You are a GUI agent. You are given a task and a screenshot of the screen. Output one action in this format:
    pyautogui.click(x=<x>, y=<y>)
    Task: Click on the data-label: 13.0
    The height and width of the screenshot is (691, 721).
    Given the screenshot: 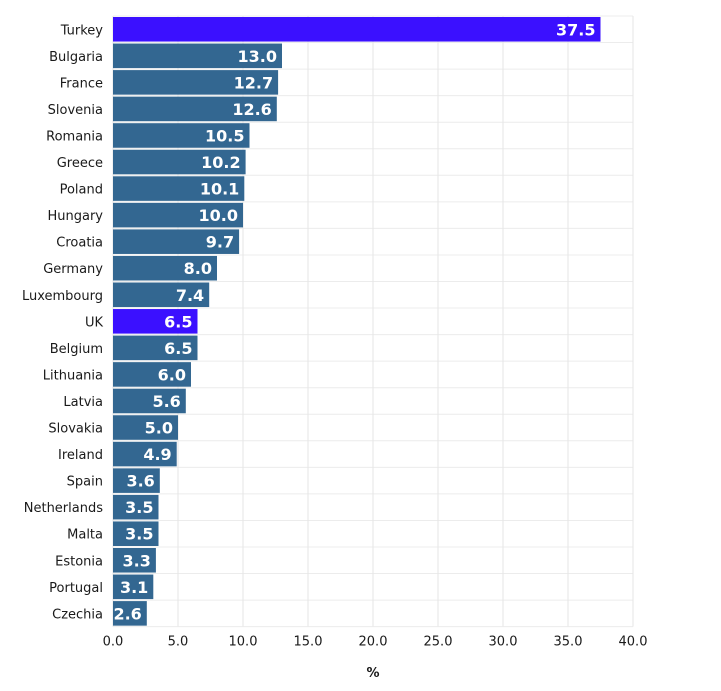 What is the action you would take?
    pyautogui.click(x=257, y=56)
    